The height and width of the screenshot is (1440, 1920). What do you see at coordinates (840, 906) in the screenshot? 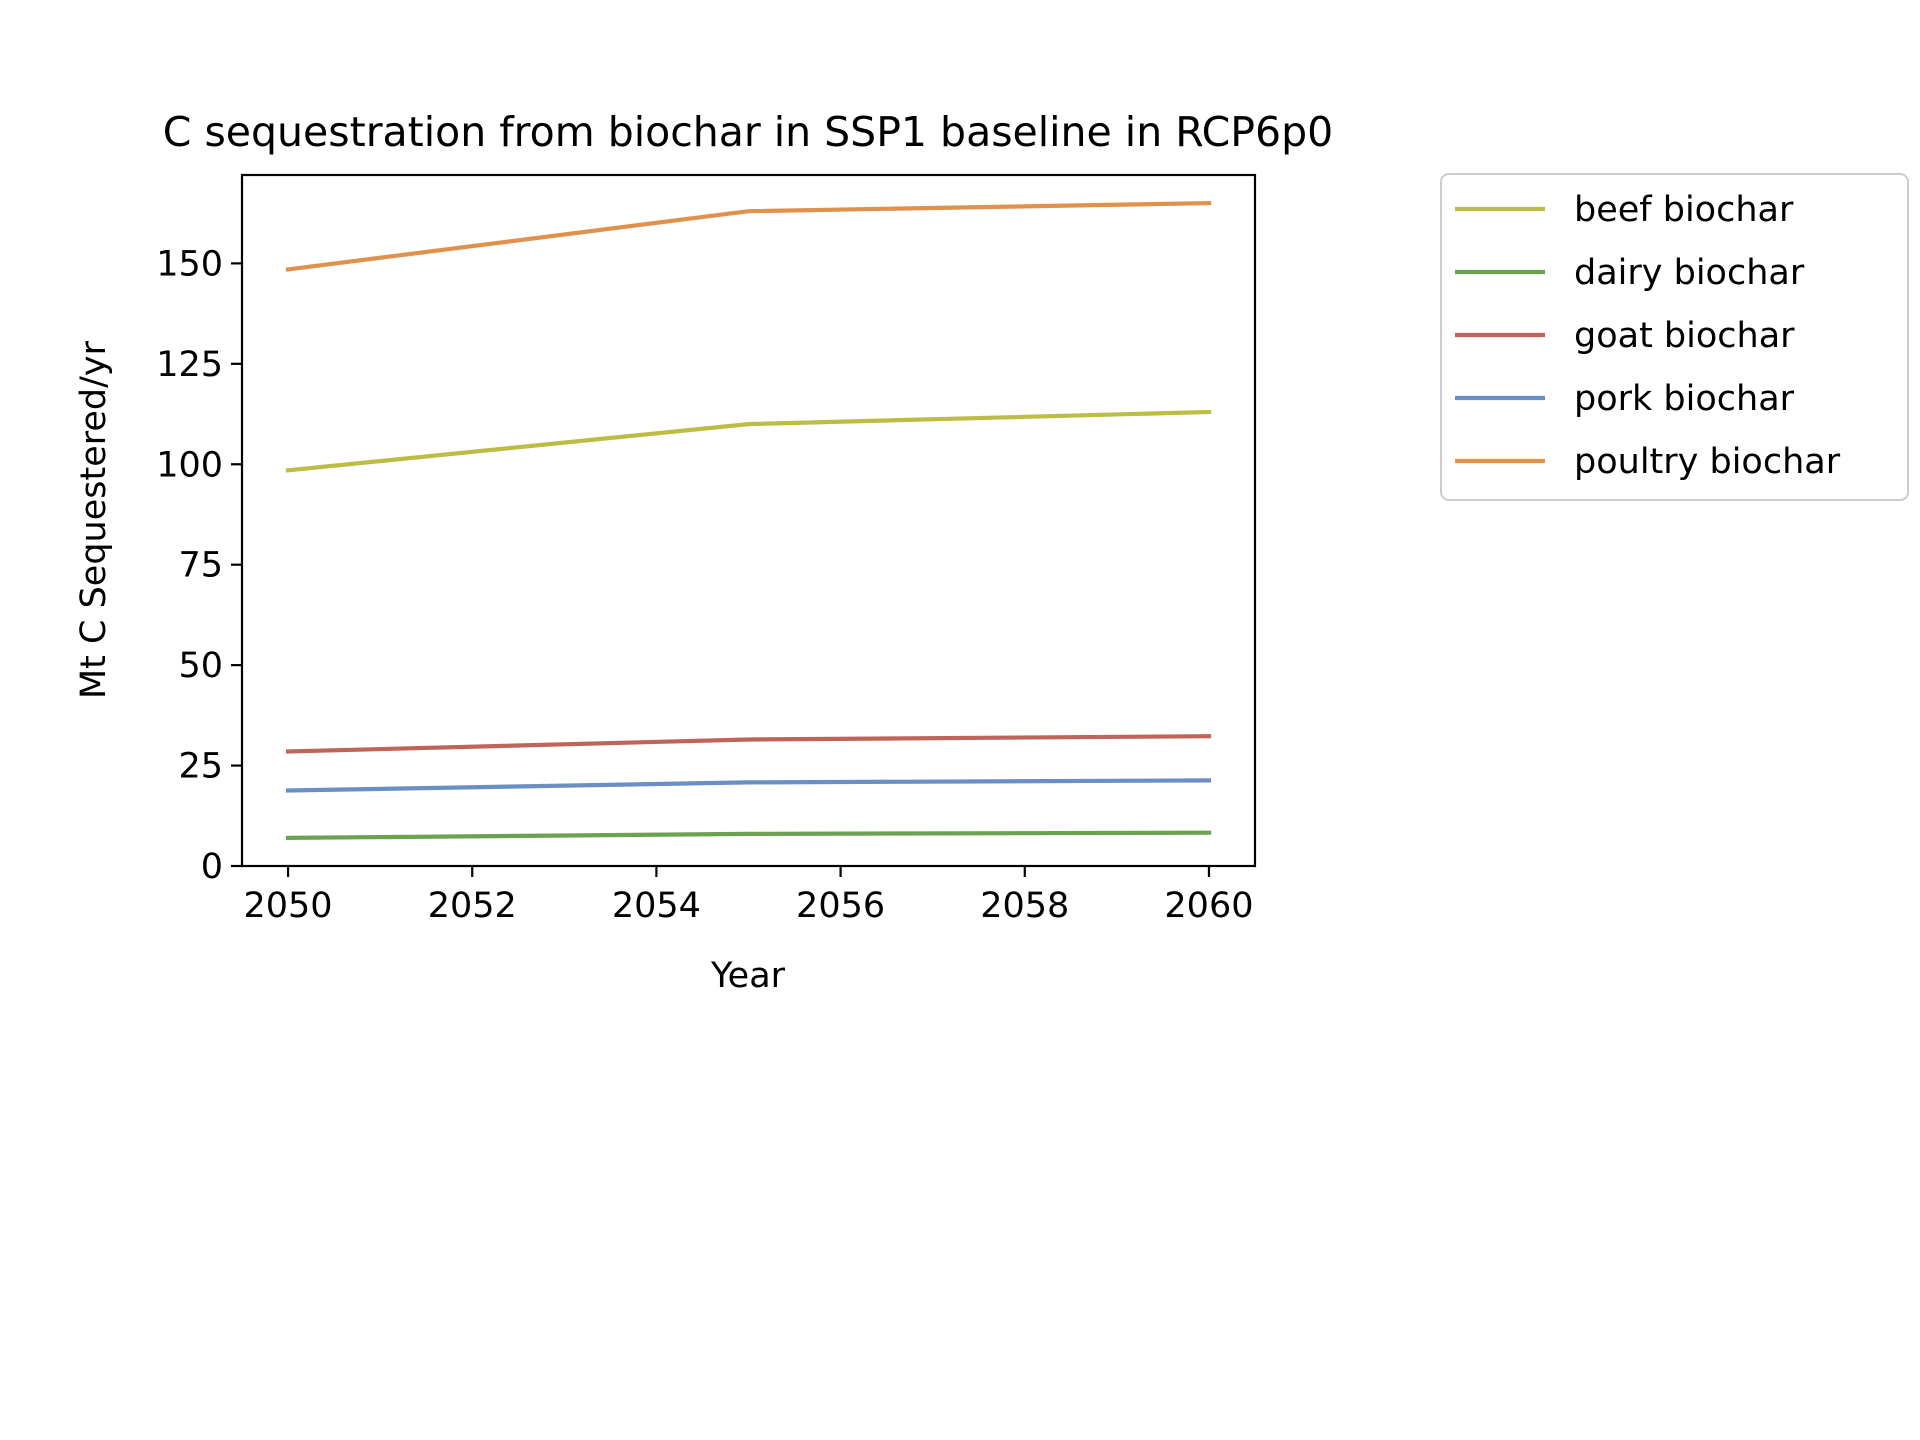
I see `x-tick-label: 2056` at bounding box center [840, 906].